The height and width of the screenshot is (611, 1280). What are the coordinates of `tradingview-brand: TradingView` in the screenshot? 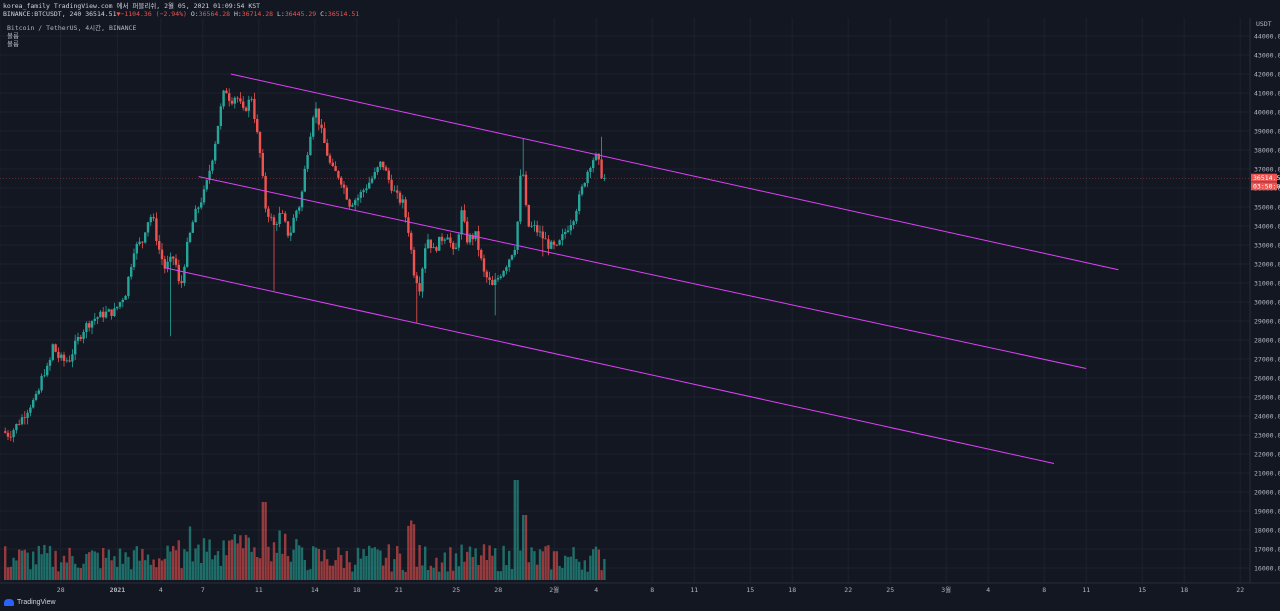 It's located at (30, 602).